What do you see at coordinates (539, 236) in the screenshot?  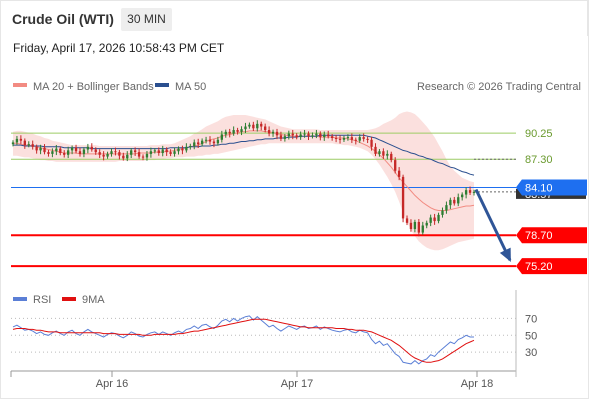 I see `level-label-78.70: 78.70` at bounding box center [539, 236].